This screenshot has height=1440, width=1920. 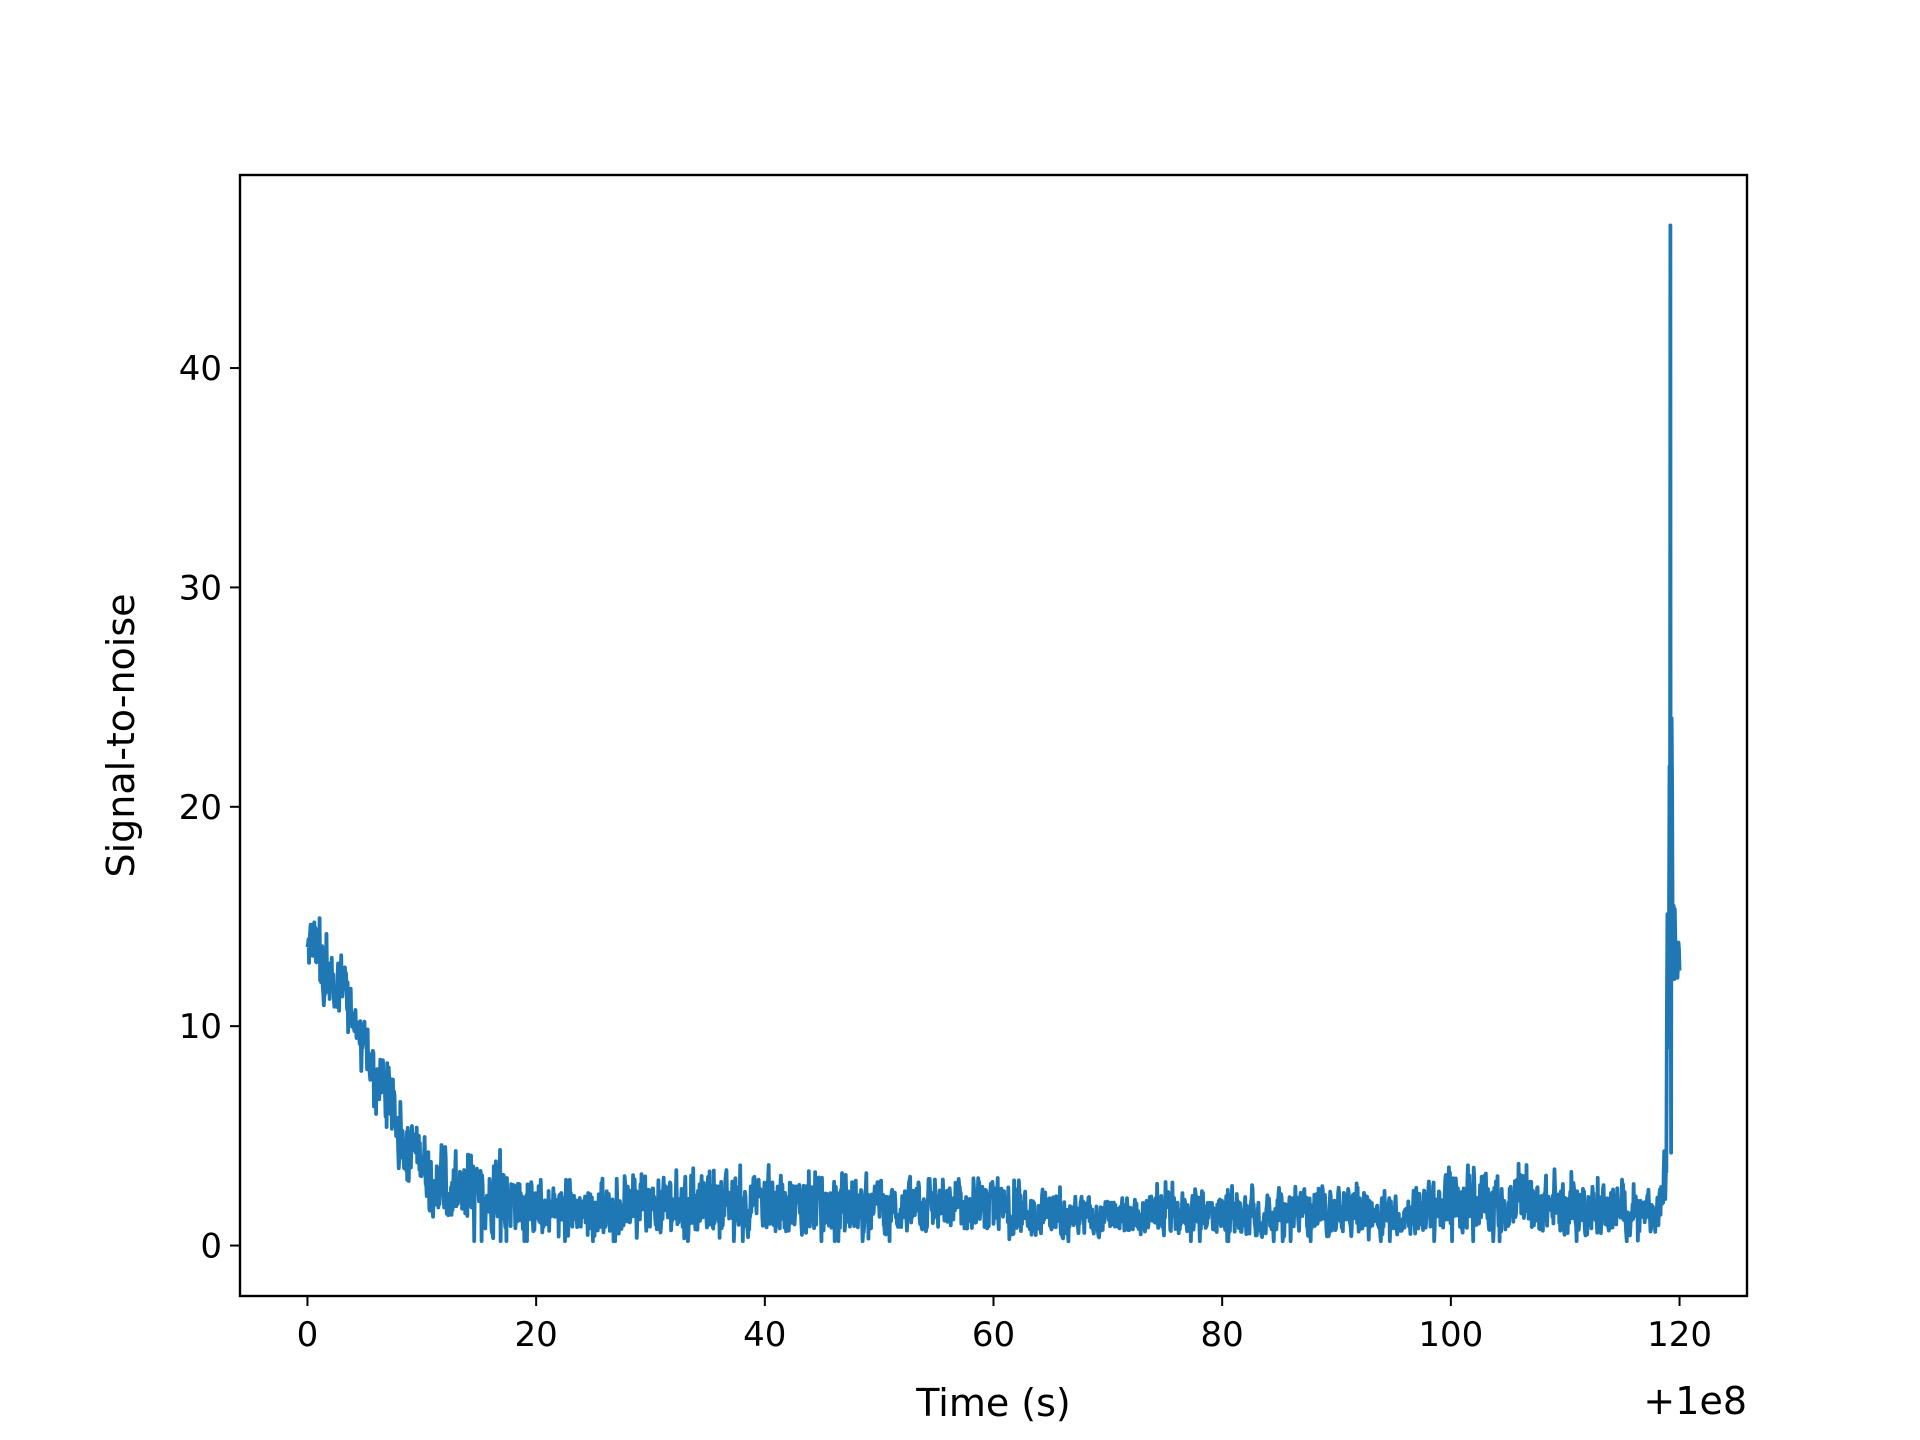 I want to click on x-axis-label: Time (s), so click(x=993, y=1403).